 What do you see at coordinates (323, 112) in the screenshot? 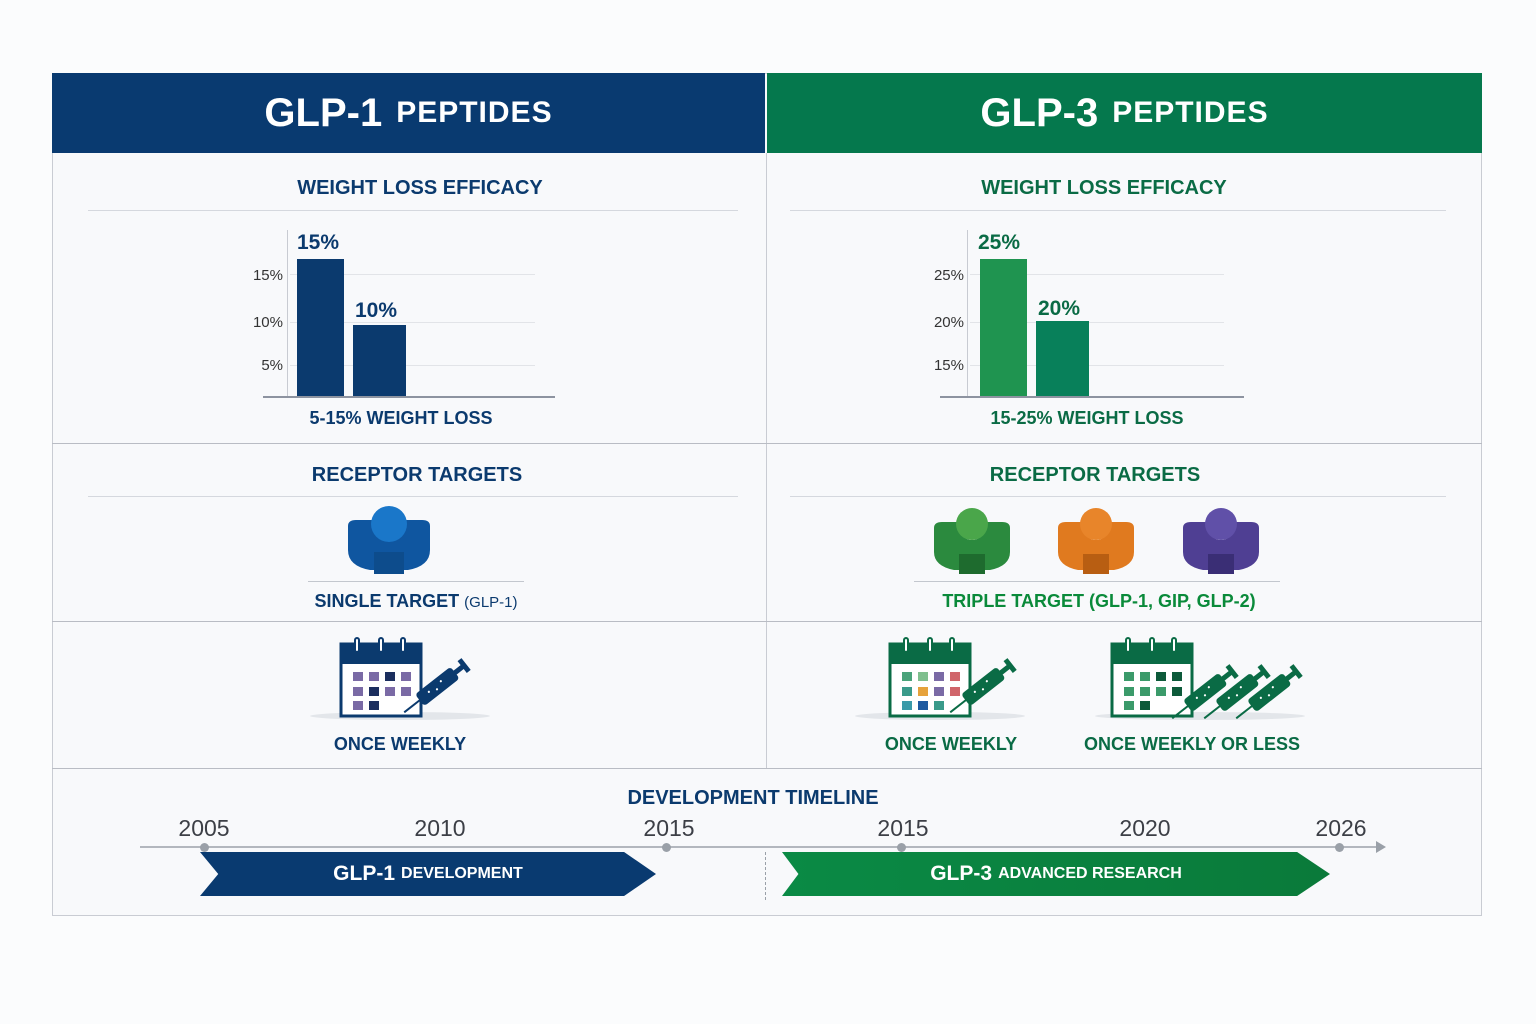
I see `glp1-header-title: GLP-1` at bounding box center [323, 112].